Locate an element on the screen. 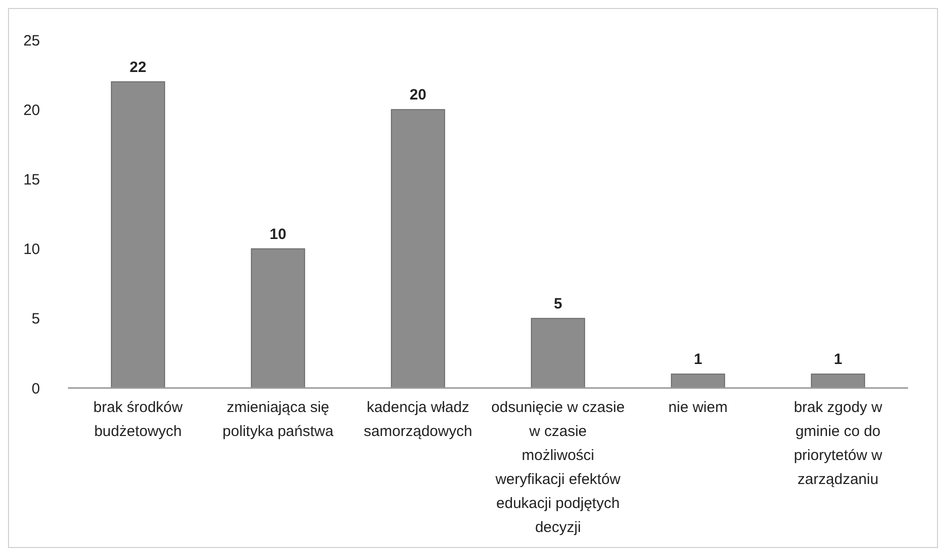 This screenshot has height=554, width=945. data-label: 22 is located at coordinates (138, 67).